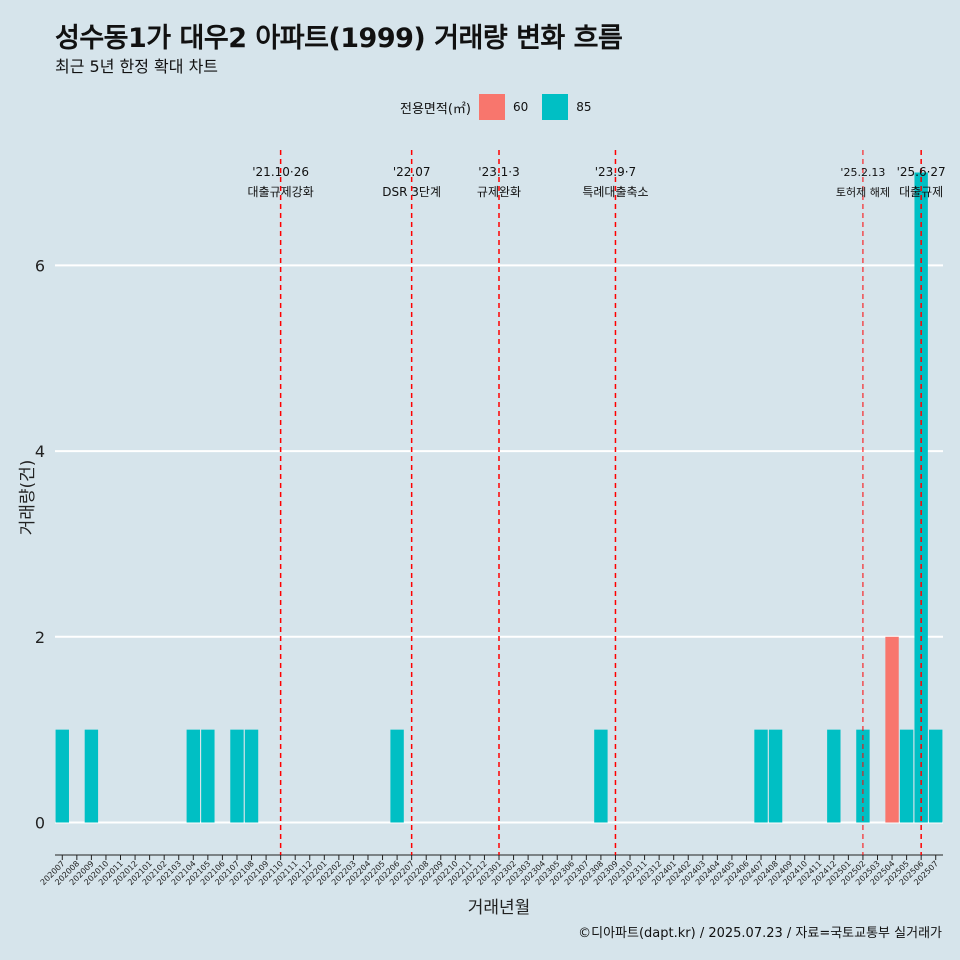 This screenshot has height=960, width=960. I want to click on event-label-202309: 특례대출축소, so click(615, 192).